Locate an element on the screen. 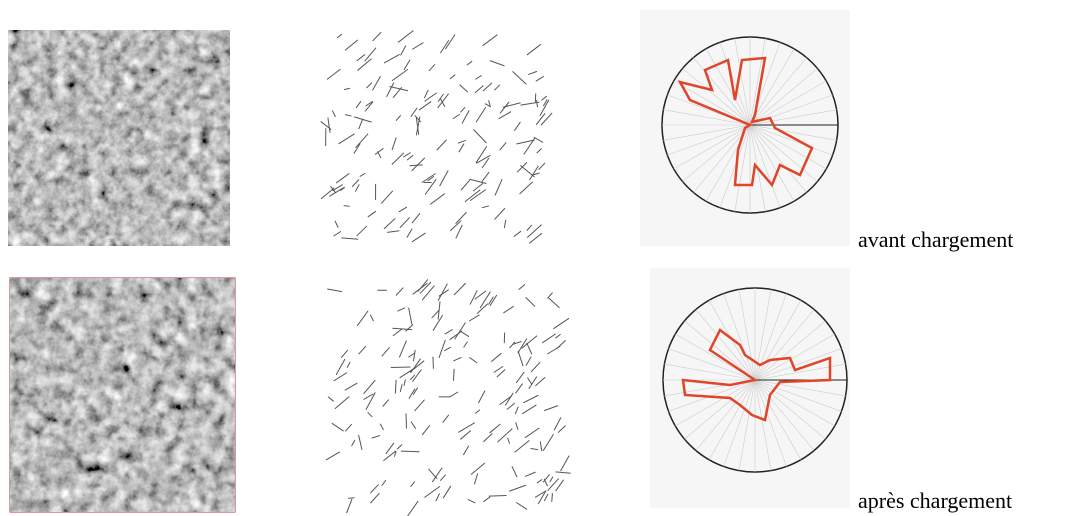  caption: avant chargement is located at coordinates (935, 239).